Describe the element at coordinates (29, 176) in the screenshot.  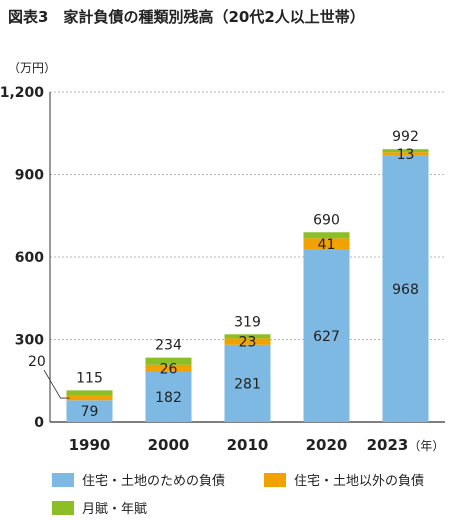
I see `y-tick-label: 900` at that location.